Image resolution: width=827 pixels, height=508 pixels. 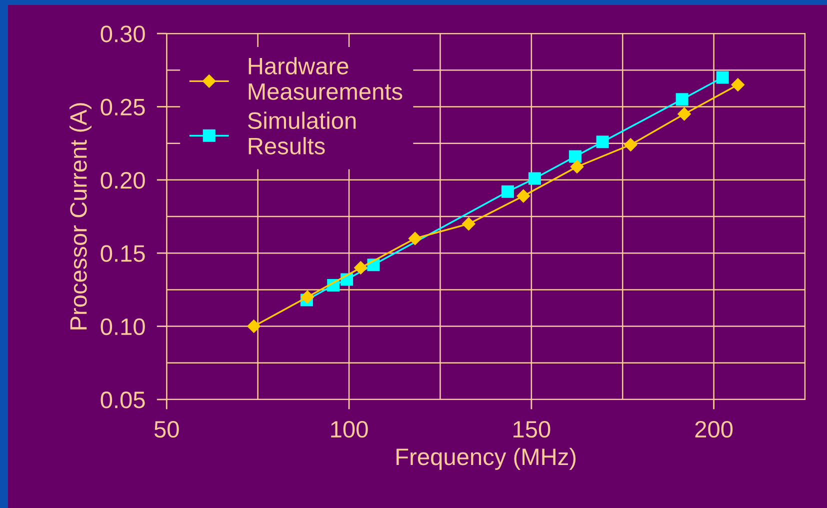 What do you see at coordinates (486, 459) in the screenshot?
I see `x-axis-title: Frequency (MHz)` at bounding box center [486, 459].